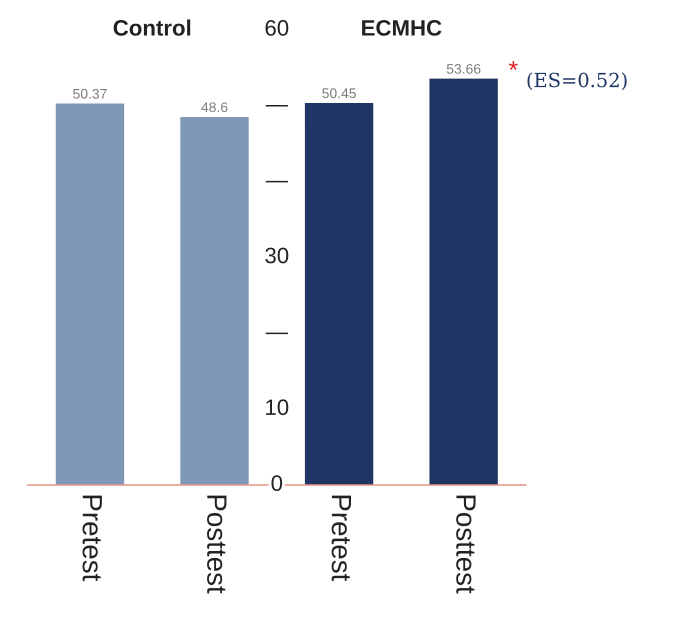 The width and height of the screenshot is (692, 621). I want to click on data-label: 50.37, so click(90, 93).